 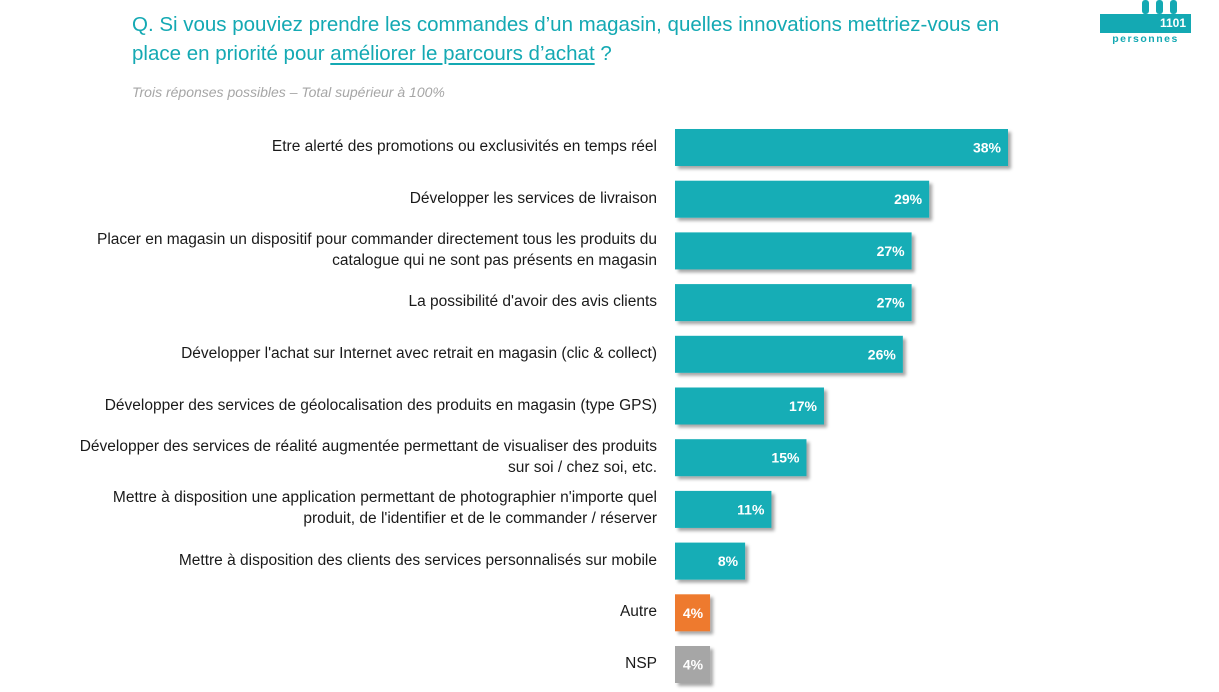 I want to click on respondents-badge: 1101 personnes, so click(x=1145, y=23).